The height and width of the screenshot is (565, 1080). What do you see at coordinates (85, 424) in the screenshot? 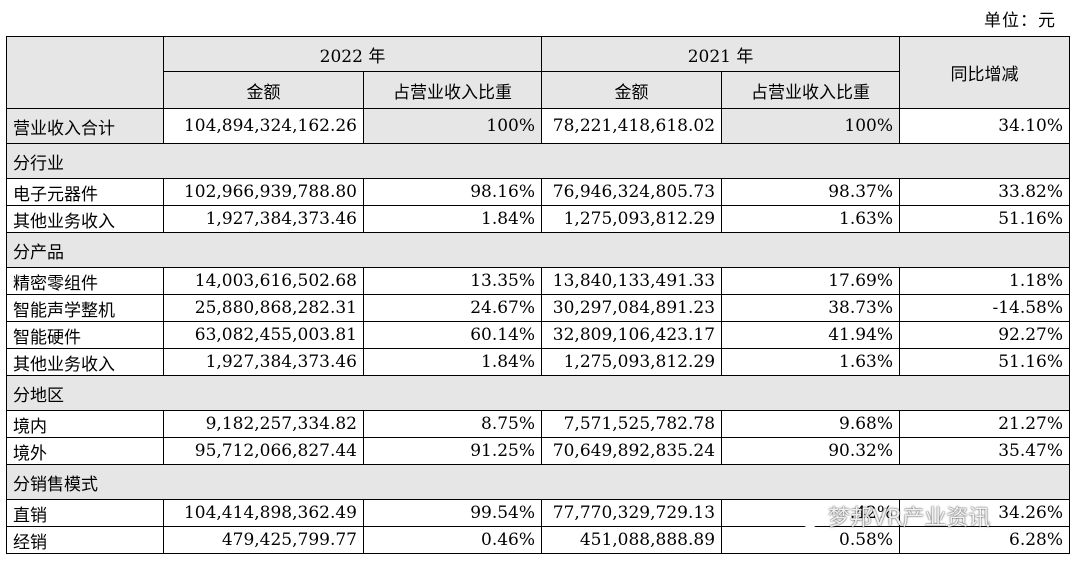
I see `row-label: 境内` at bounding box center [85, 424].